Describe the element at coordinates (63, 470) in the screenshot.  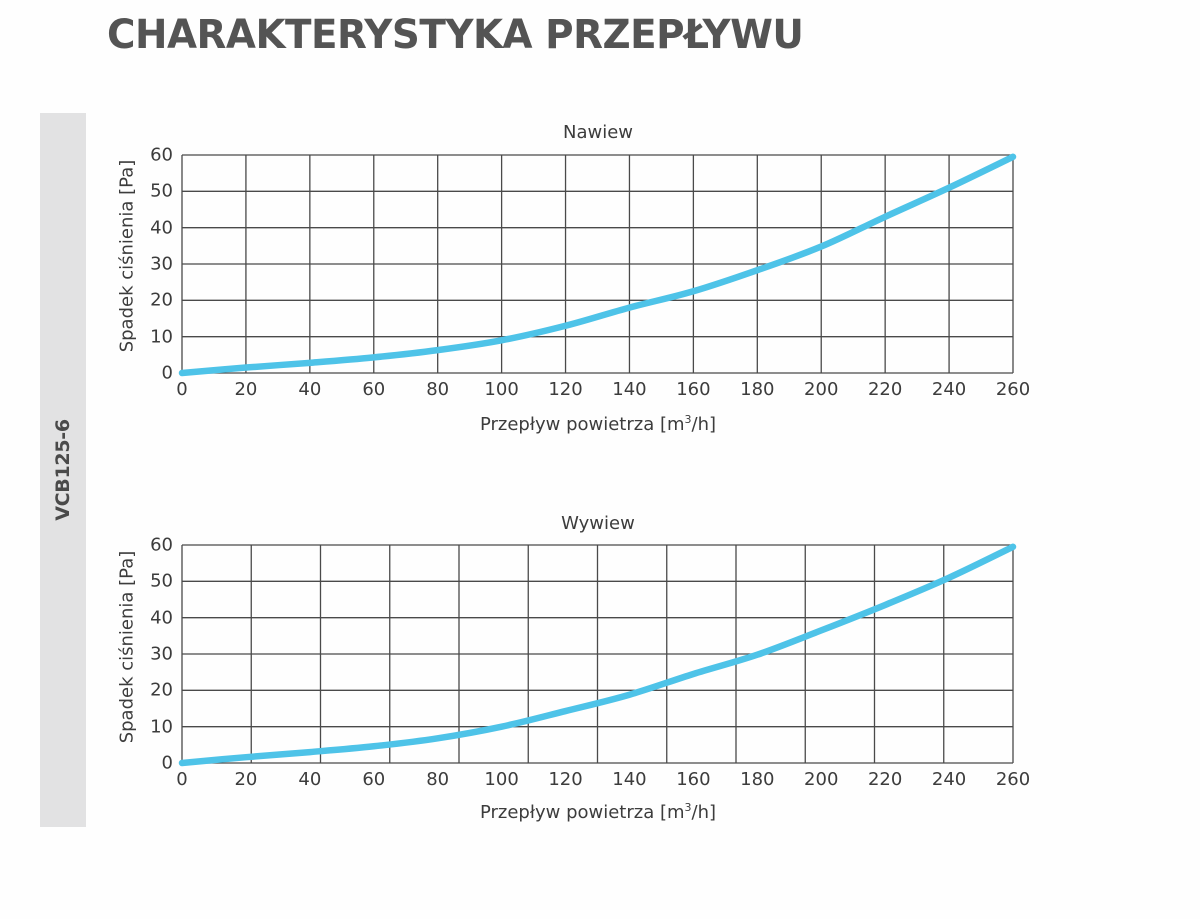
I see `model-side-band` at that location.